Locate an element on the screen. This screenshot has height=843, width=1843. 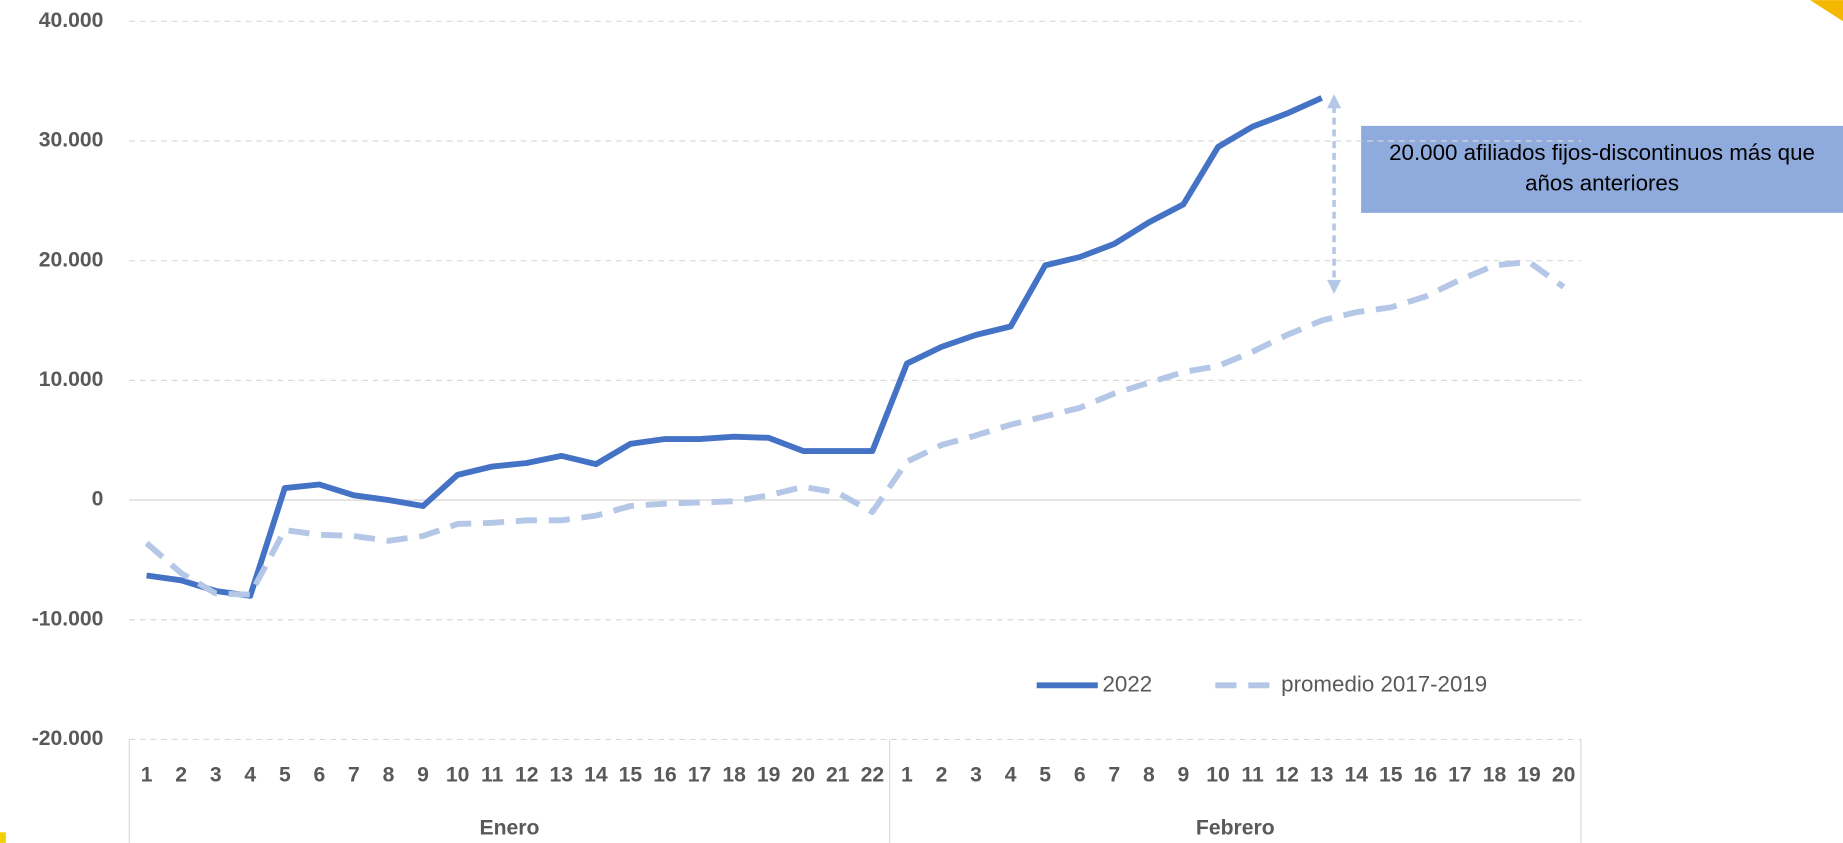
y-tick-label: -20.000 is located at coordinates (68, 738).